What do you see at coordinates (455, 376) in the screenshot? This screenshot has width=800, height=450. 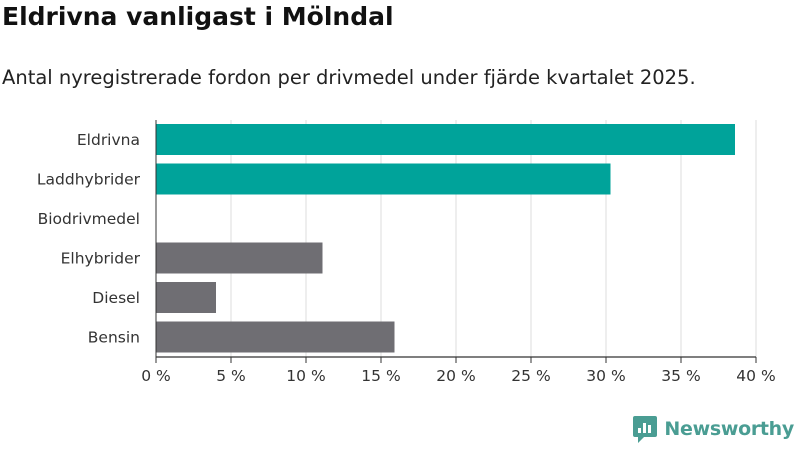 I see `x-tick-label-20: 20 %` at bounding box center [455, 376].